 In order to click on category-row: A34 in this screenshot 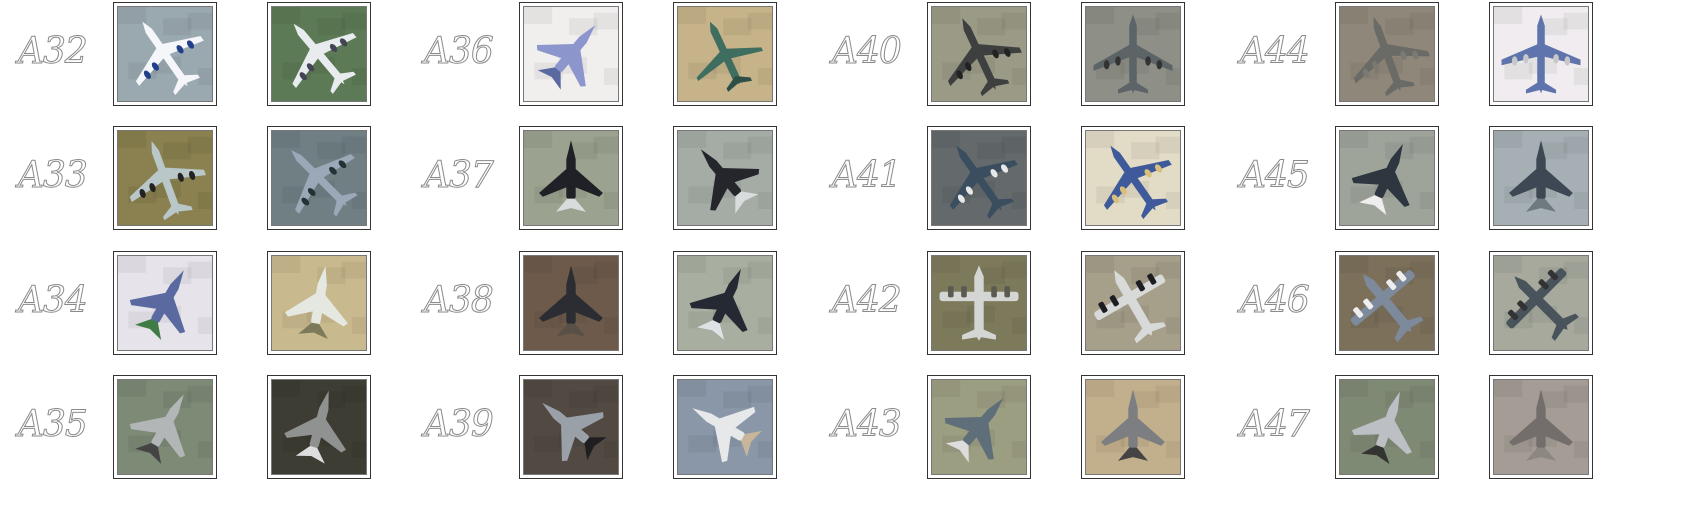, I will do `click(210, 311)`.